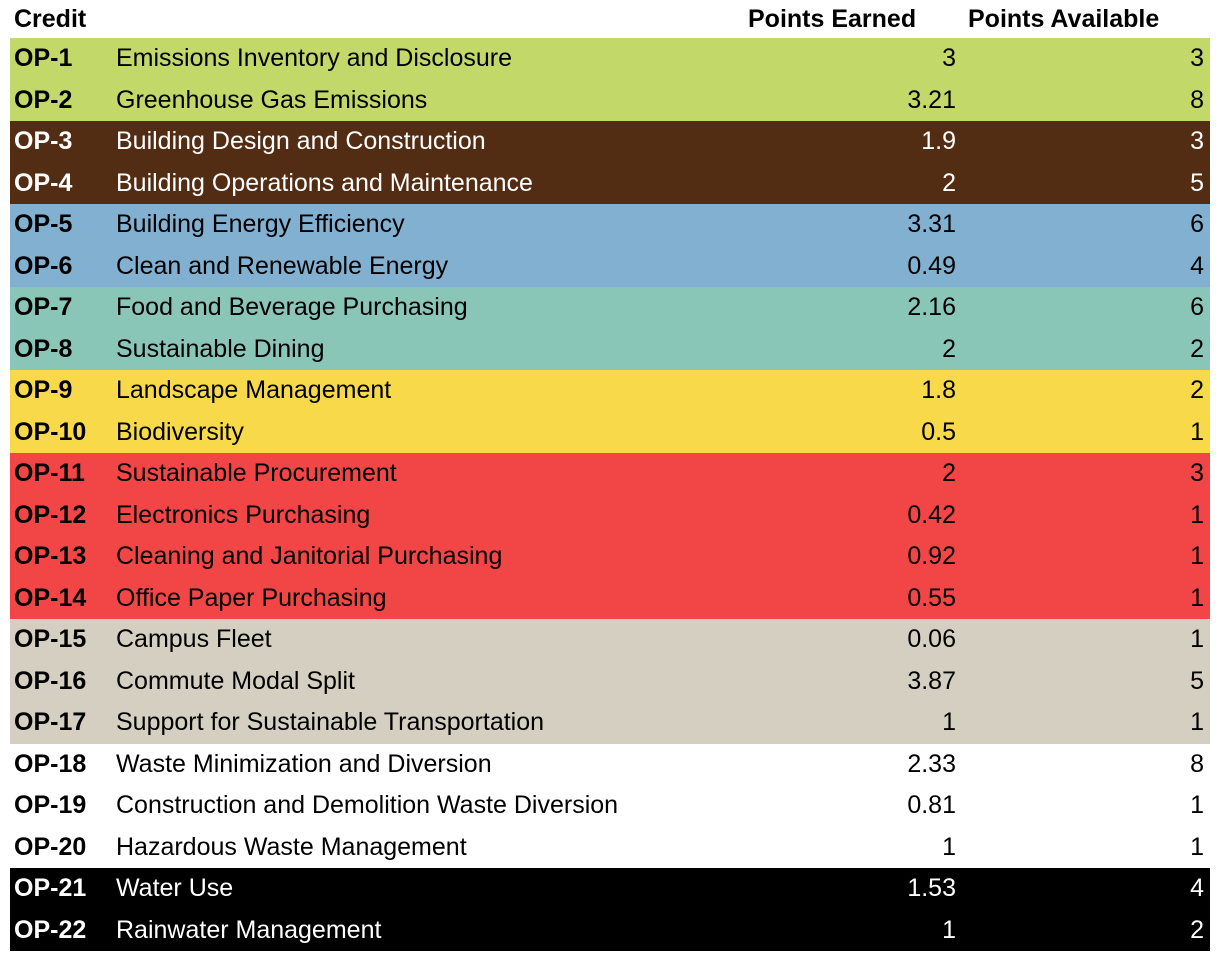 The height and width of the screenshot is (958, 1224). I want to click on credit-column-header: Credit, so click(50, 19).